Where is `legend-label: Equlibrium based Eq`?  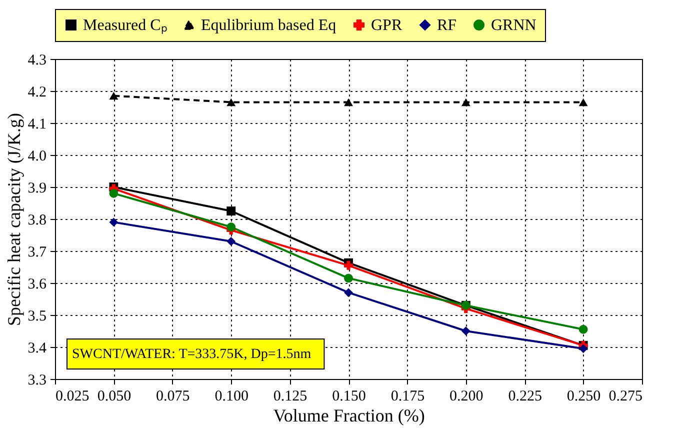
legend-label: Equlibrium based Eq is located at coordinates (268, 25).